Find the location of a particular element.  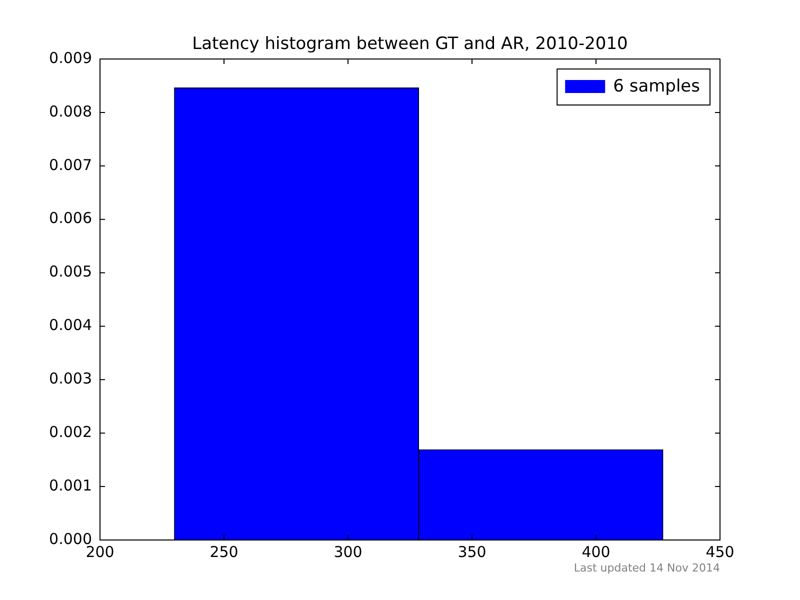

text: Last updated 14 Nov 2014 is located at coordinates (647, 567).